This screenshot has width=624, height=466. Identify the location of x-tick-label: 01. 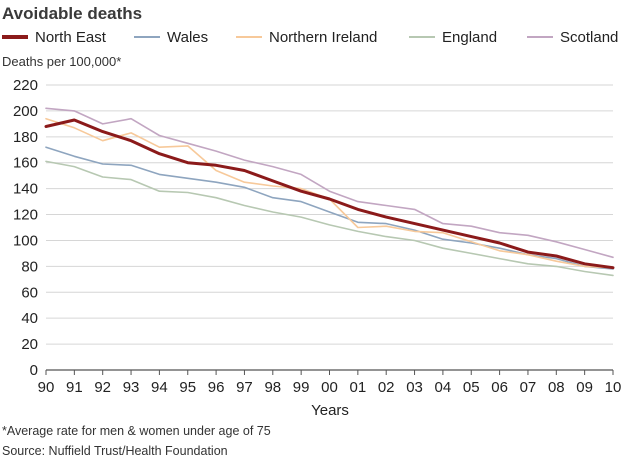
(358, 387).